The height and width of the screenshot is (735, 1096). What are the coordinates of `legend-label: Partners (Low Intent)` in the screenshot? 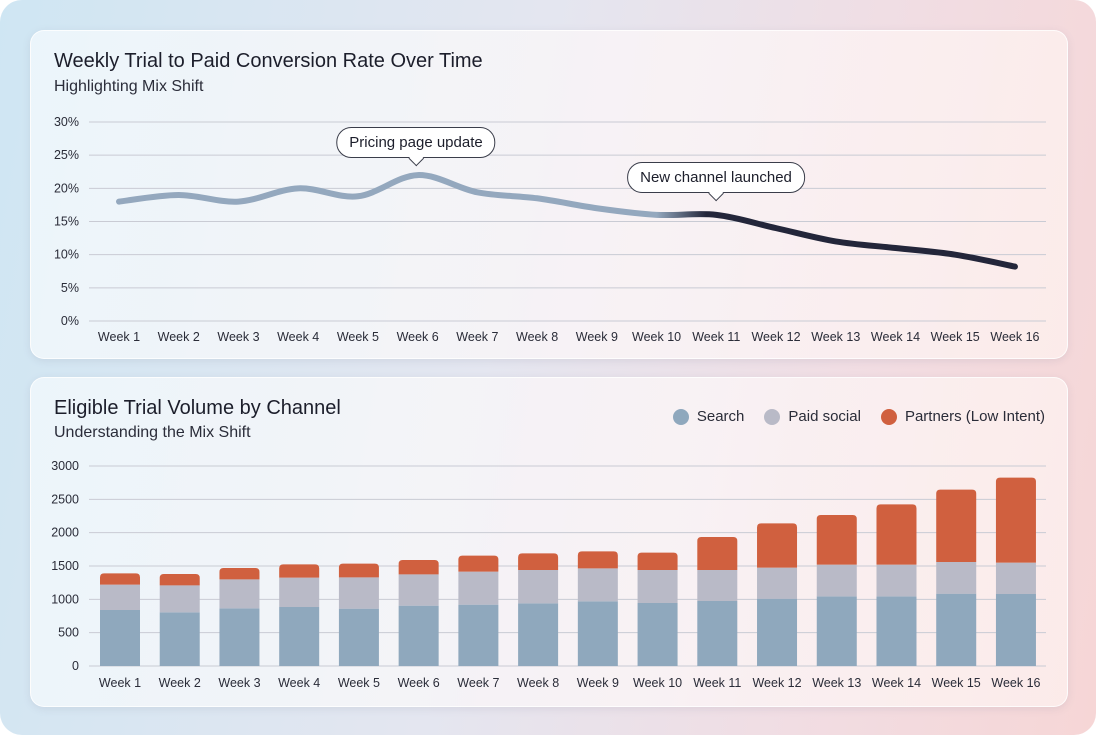 It's located at (974, 416).